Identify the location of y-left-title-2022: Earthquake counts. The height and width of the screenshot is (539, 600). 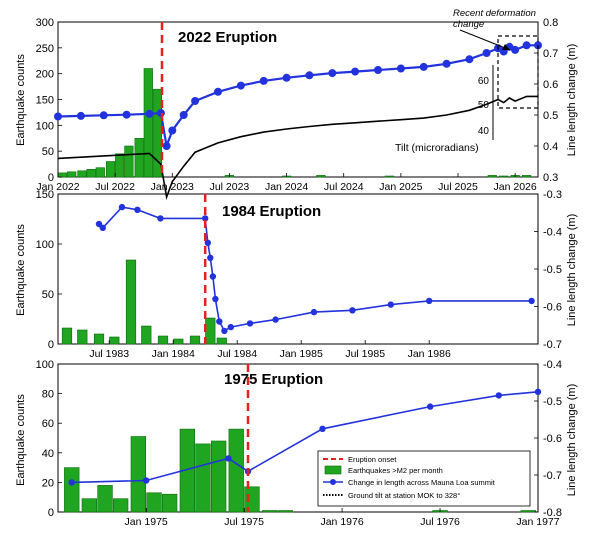
(21, 100).